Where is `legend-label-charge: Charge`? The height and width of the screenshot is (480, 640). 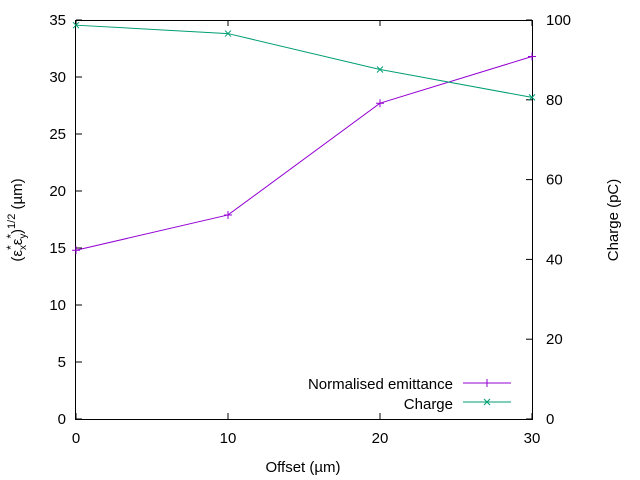 legend-label-charge: Charge is located at coordinates (428, 404).